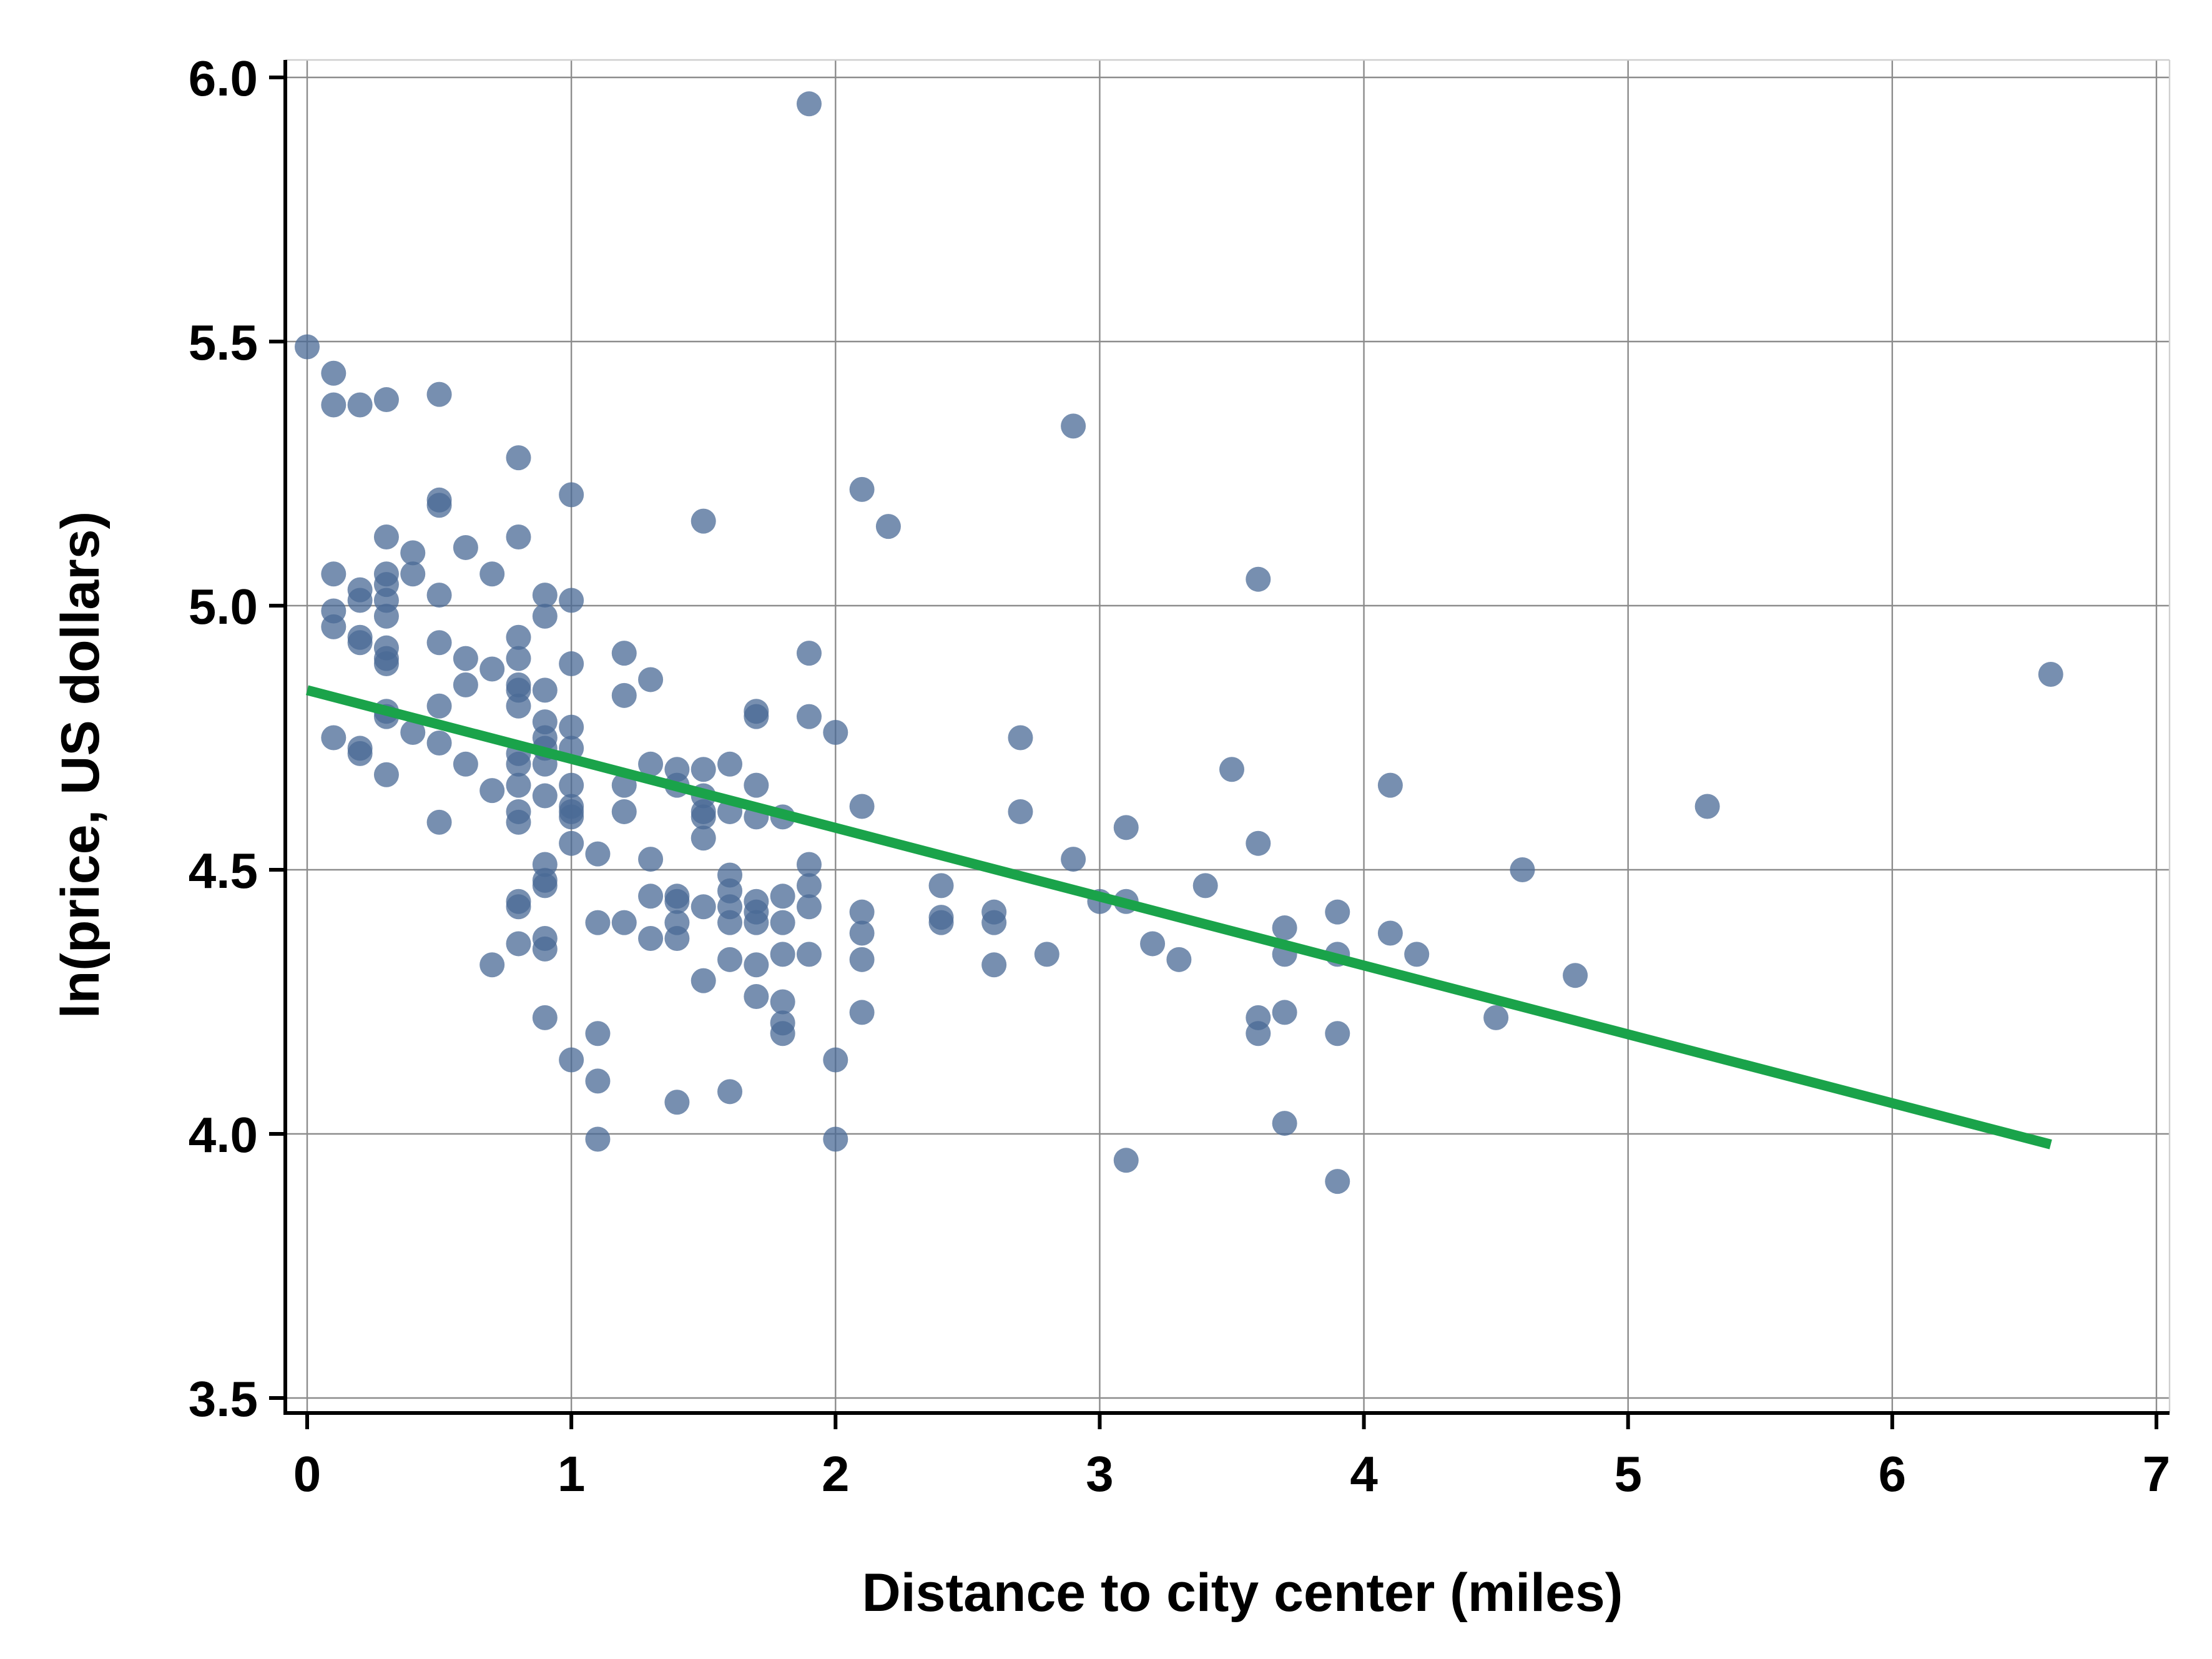  What do you see at coordinates (223, 78) in the screenshot?
I see `y-tick-label: 6.0` at bounding box center [223, 78].